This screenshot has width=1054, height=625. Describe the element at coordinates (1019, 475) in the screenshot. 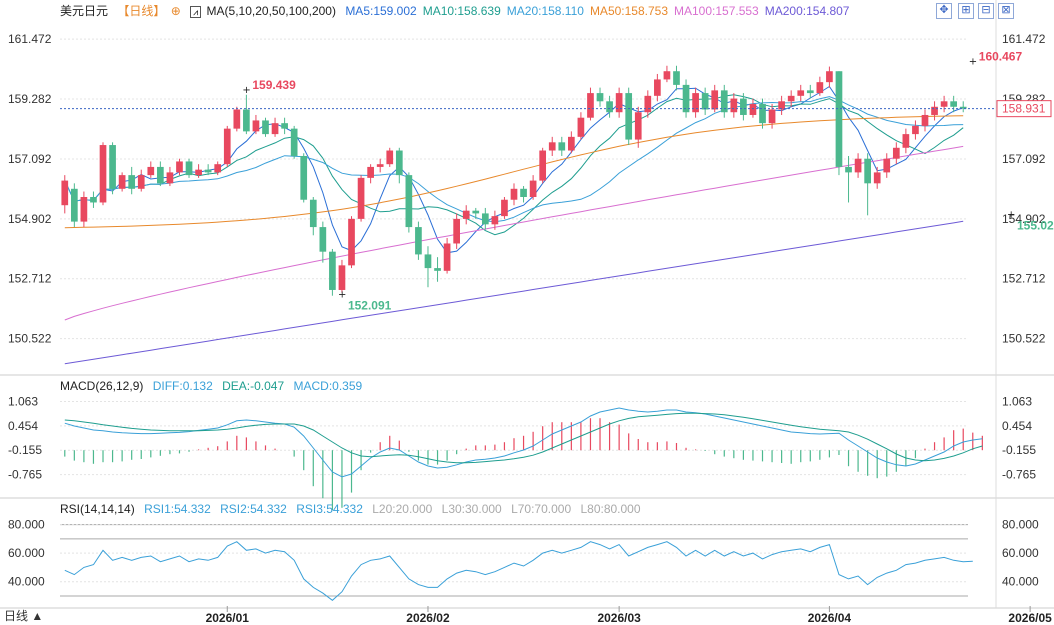

I see `macd-y-tick-right: -0.765` at that location.